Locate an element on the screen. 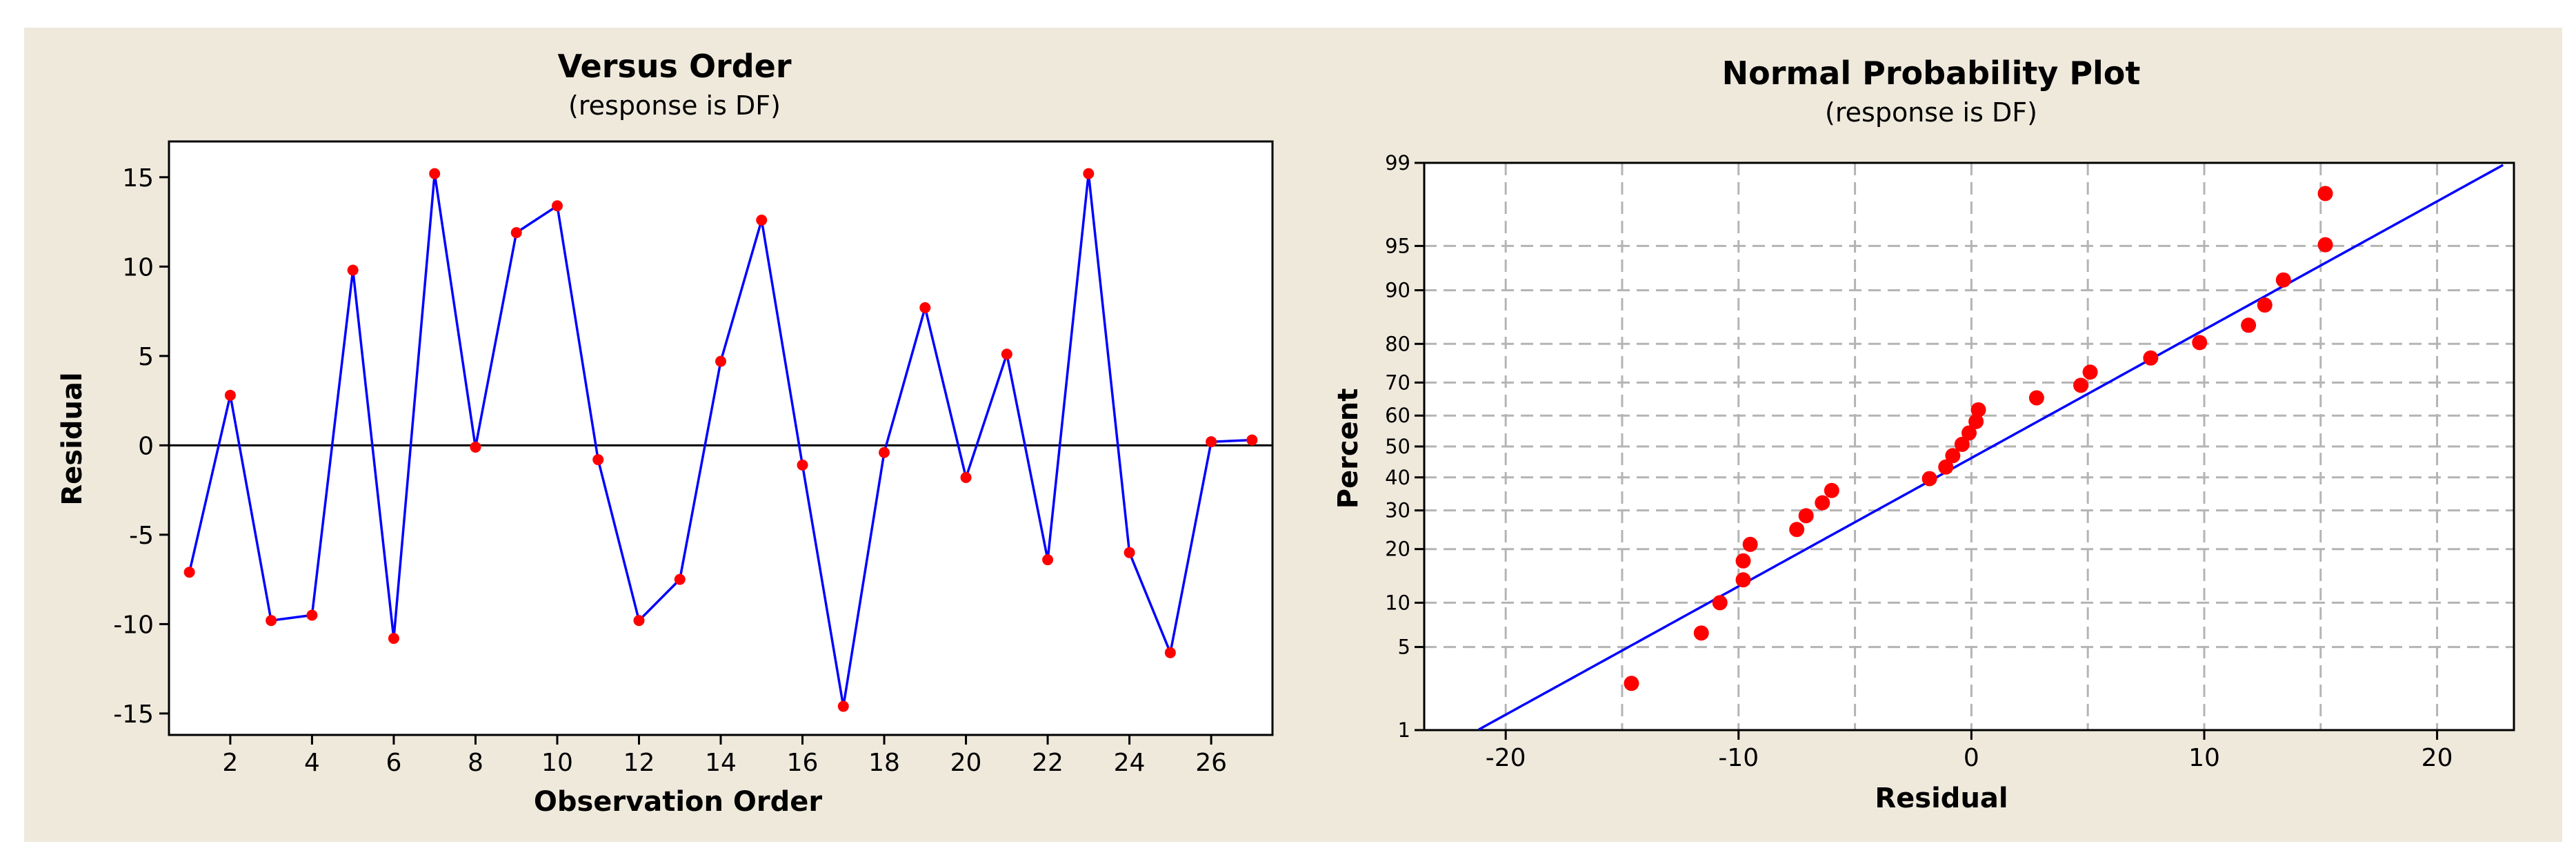  chart1-x-tick-label: 6 is located at coordinates (393, 763).